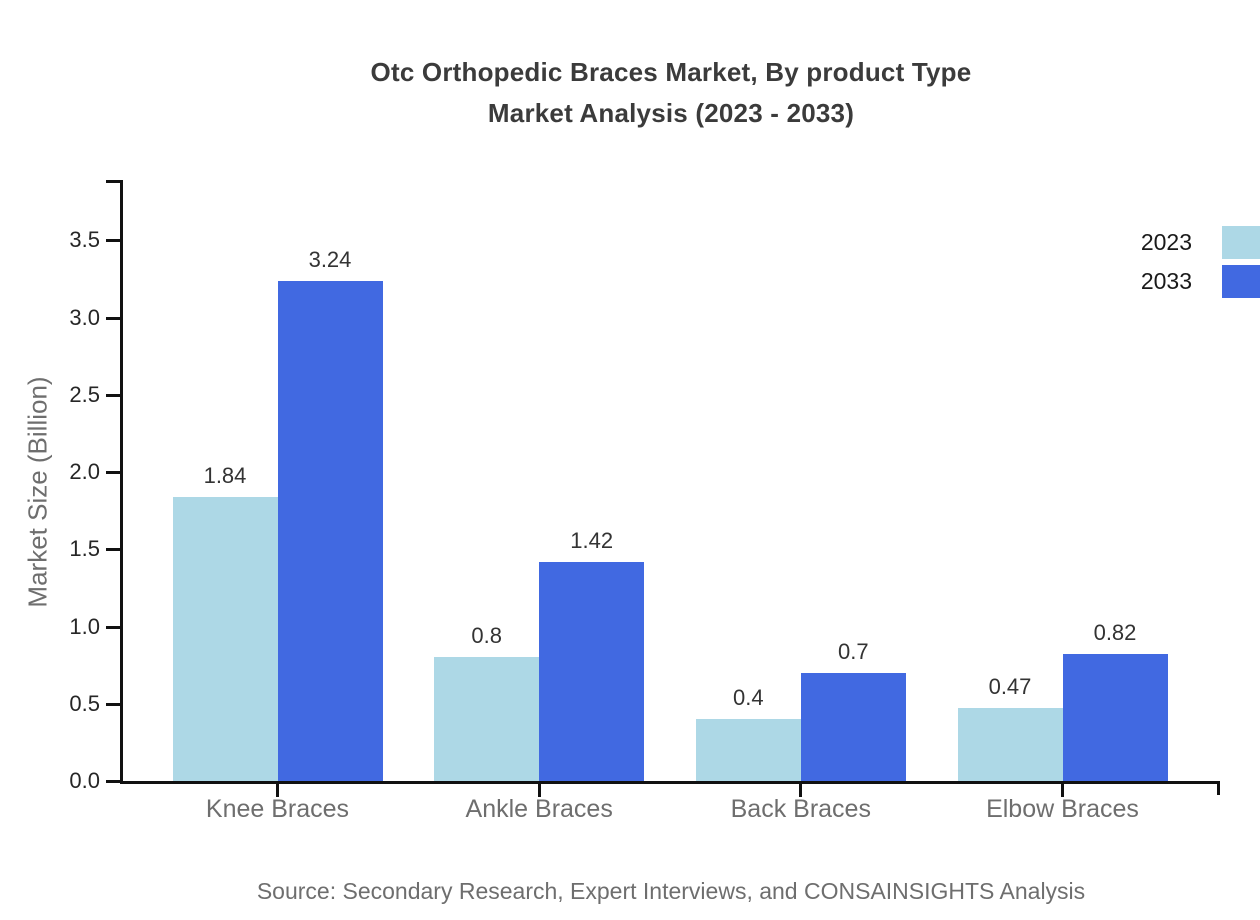  Describe the element at coordinates (225, 639) in the screenshot. I see `bar-2023-knee-braces` at that location.